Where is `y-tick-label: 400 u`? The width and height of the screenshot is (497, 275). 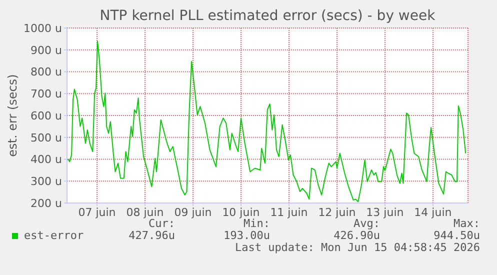 y-tick-label: 400 u is located at coordinates (46, 159).